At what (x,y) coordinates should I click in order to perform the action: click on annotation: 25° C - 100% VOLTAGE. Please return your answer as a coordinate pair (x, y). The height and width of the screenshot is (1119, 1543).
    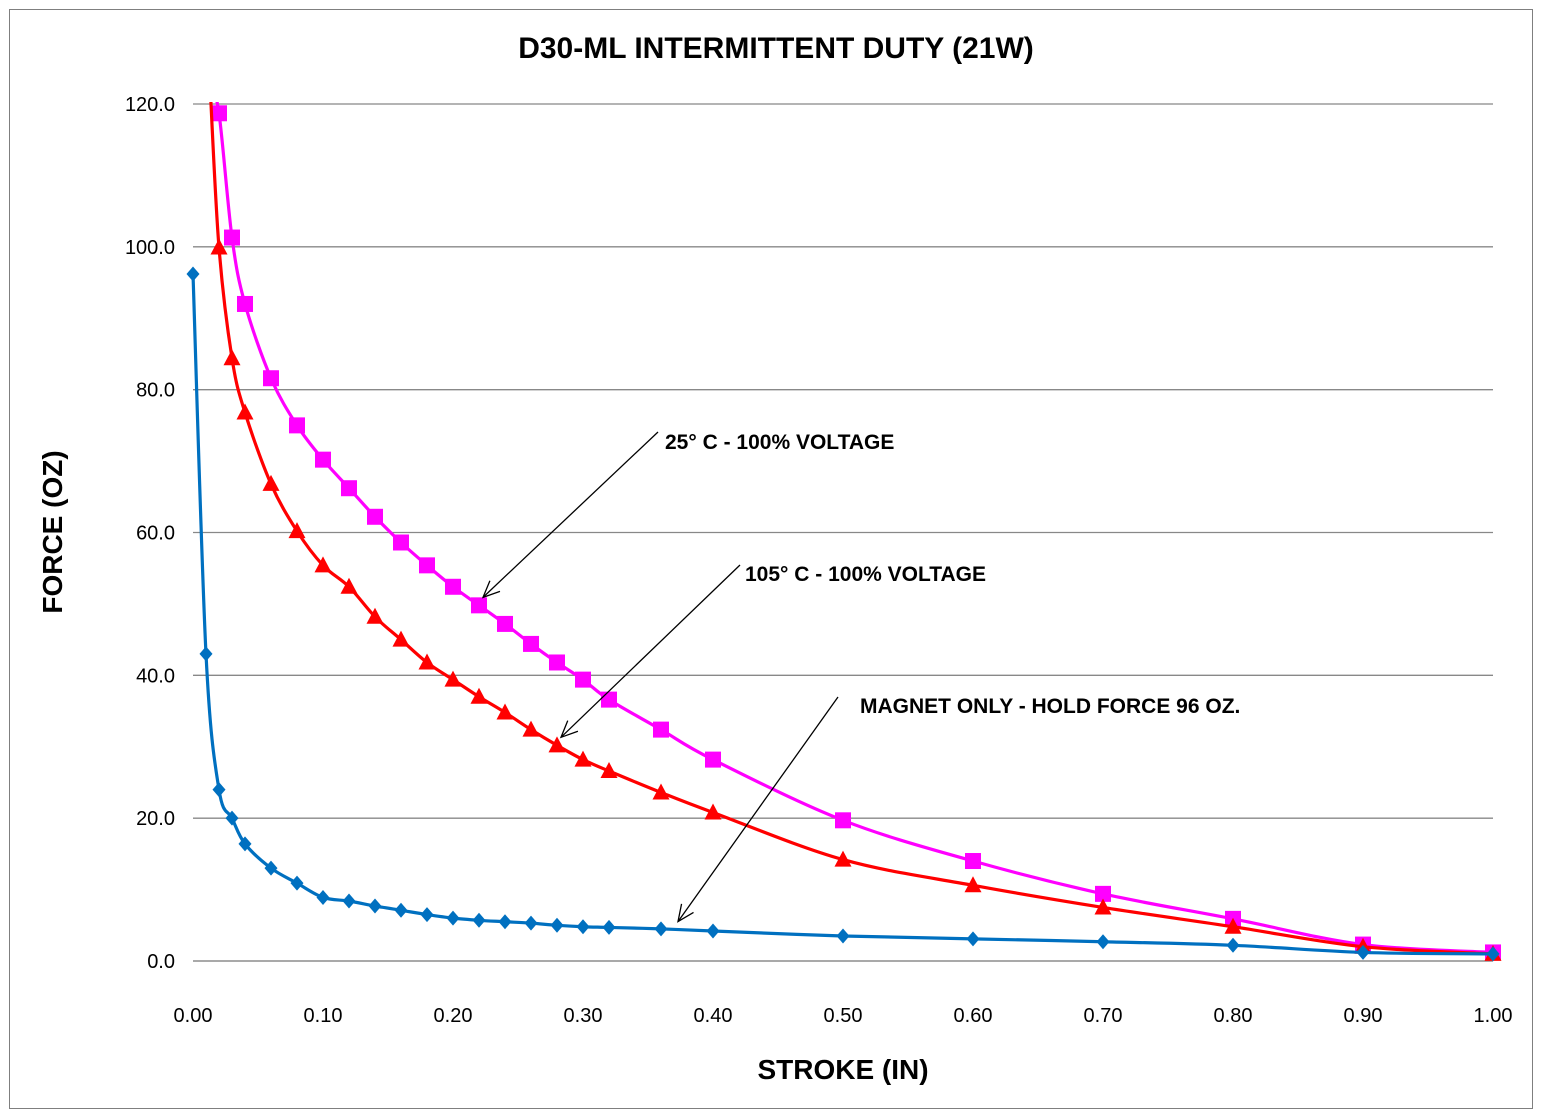
    Looking at the image, I should click on (687, 515).